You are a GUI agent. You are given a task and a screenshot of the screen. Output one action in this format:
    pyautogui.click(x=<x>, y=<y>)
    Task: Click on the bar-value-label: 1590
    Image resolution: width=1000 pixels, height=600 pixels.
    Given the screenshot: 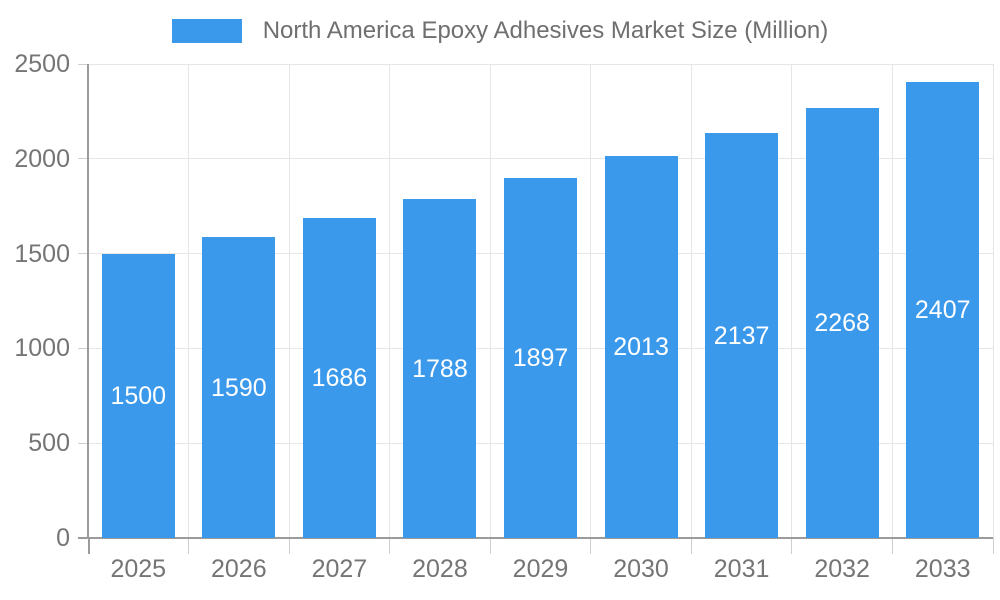 What is the action you would take?
    pyautogui.click(x=239, y=387)
    